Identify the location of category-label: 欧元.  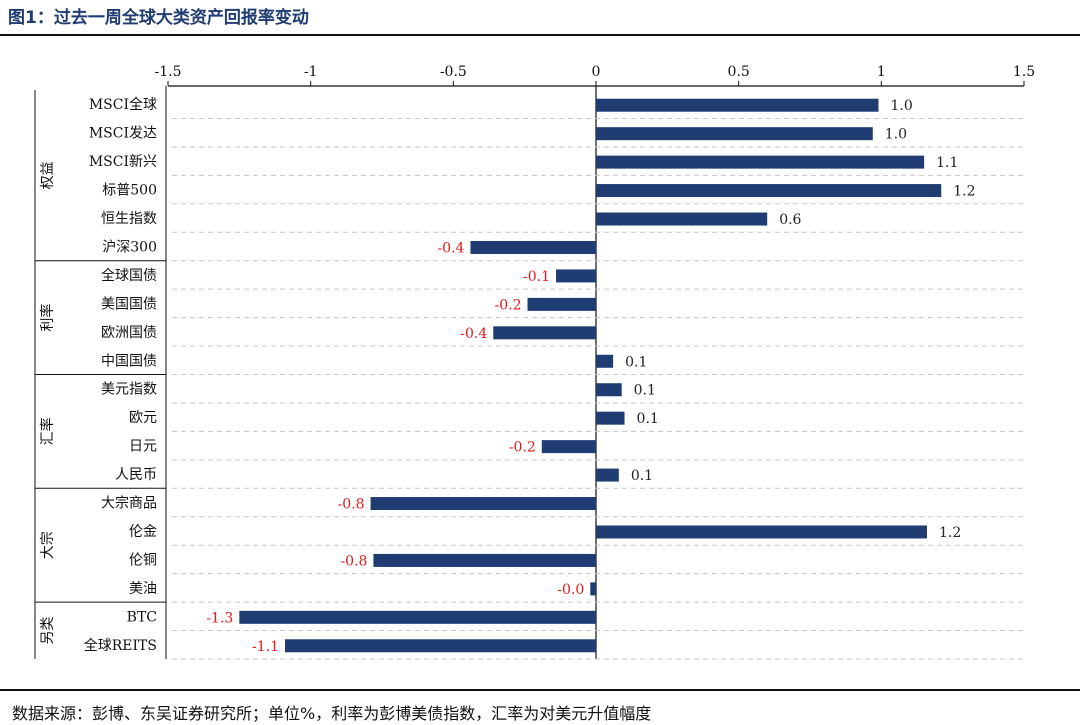
(143, 418).